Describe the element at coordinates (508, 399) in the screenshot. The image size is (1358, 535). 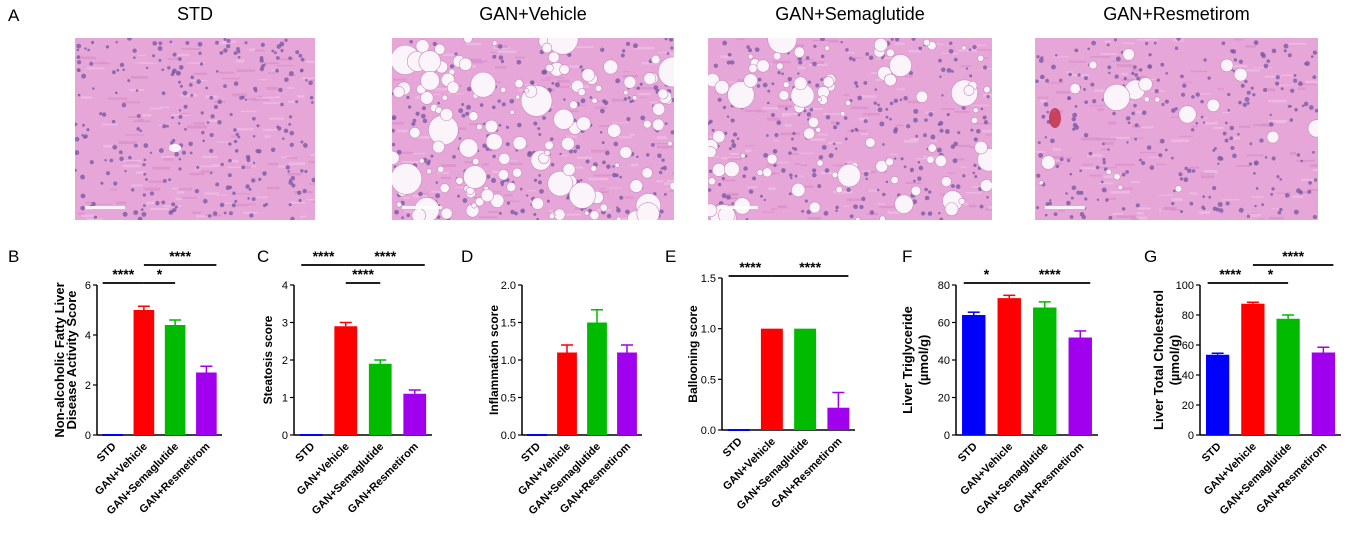
I see `y-tick-label: 0.5` at that location.